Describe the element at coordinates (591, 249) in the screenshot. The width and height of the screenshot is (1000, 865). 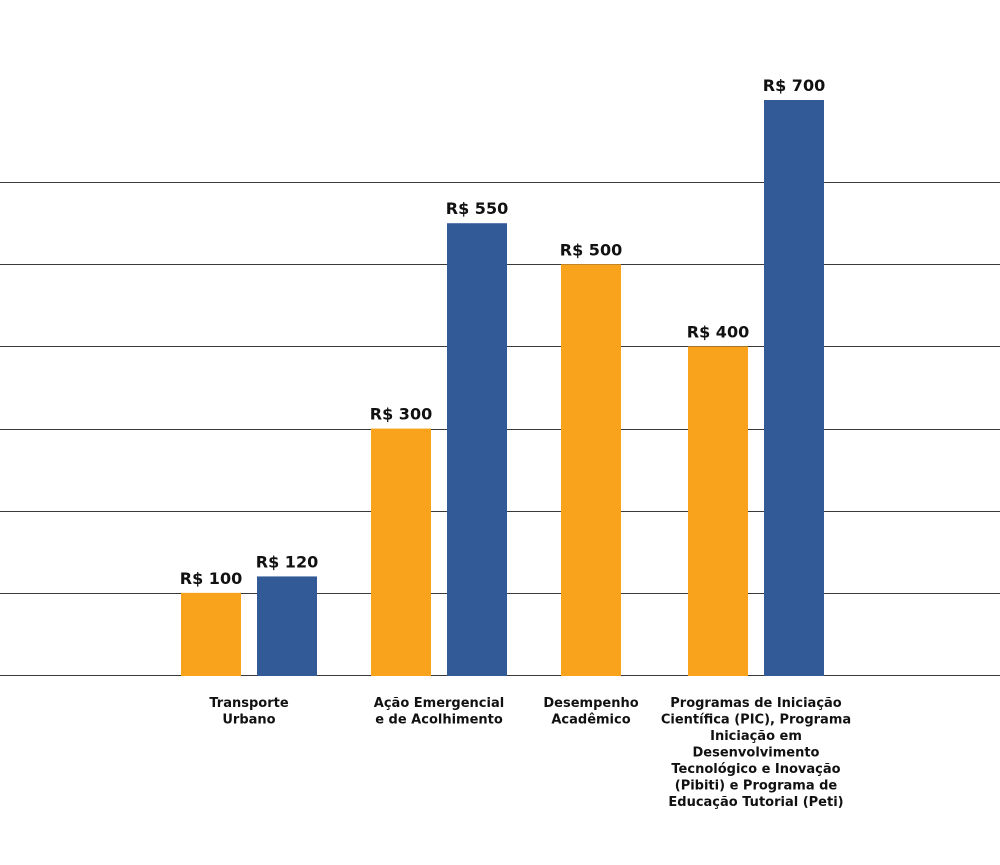
I see `data-label: R$ 500` at that location.